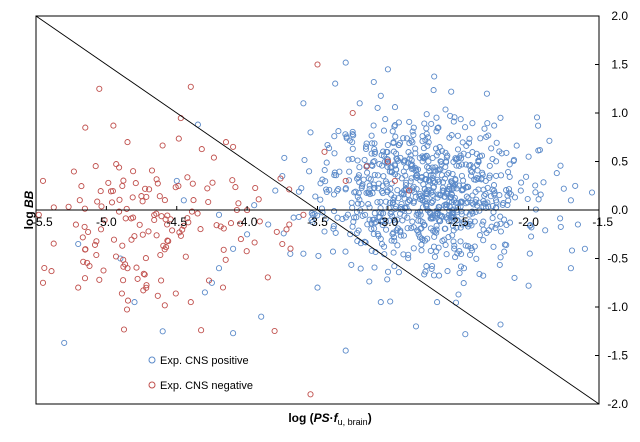 This screenshot has height=442, width=640. I want to click on y-axis-ticks: -2.0 -1.5 -1.0 -0.5 0.0 0.5 1.0 1.5 2.0, so click(611, 210).